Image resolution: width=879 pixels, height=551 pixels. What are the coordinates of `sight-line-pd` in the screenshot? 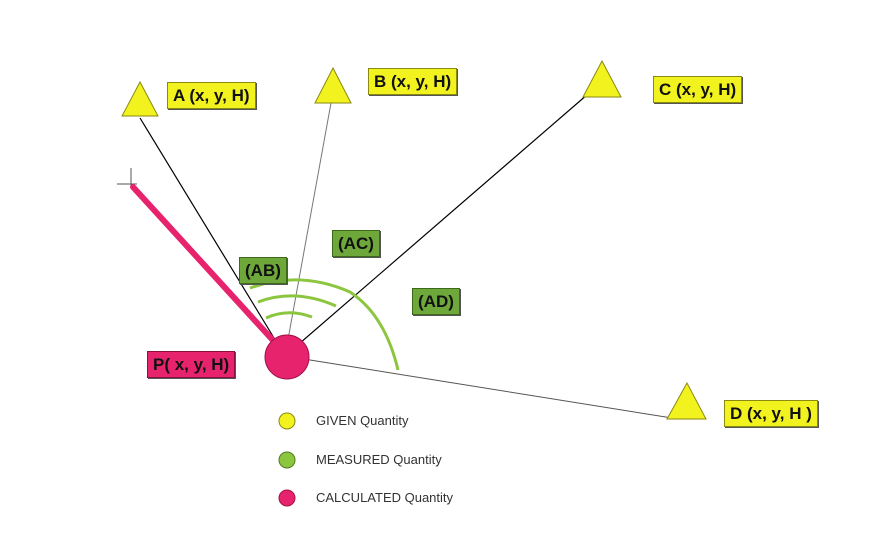 It's located at (478, 387).